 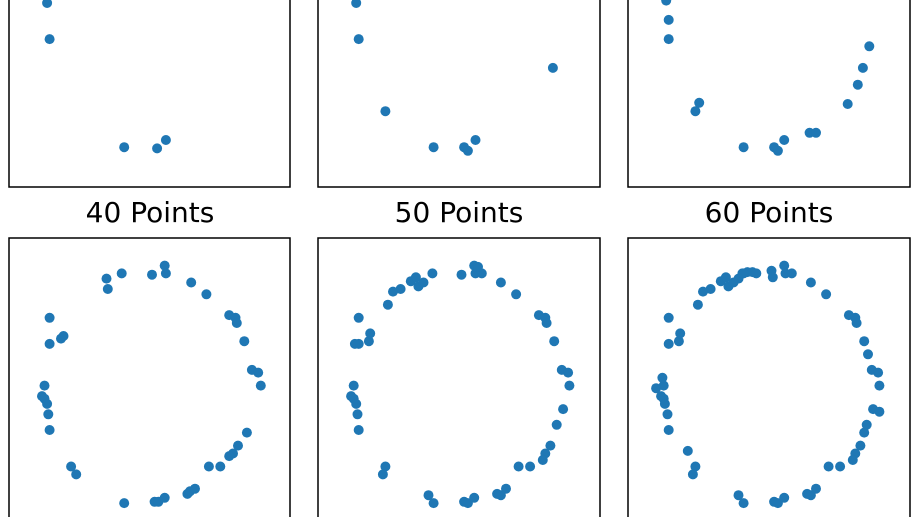 What do you see at coordinates (459, 212) in the screenshot?
I see `panel-title-50-points: 50 Points` at bounding box center [459, 212].